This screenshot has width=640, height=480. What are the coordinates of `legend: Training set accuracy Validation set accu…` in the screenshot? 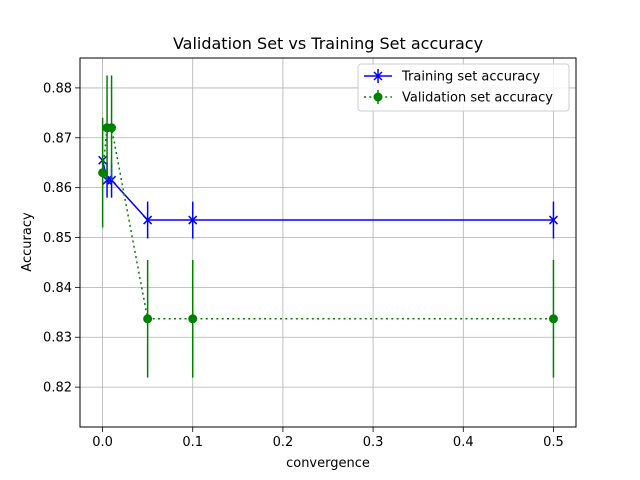 It's located at (463, 87).